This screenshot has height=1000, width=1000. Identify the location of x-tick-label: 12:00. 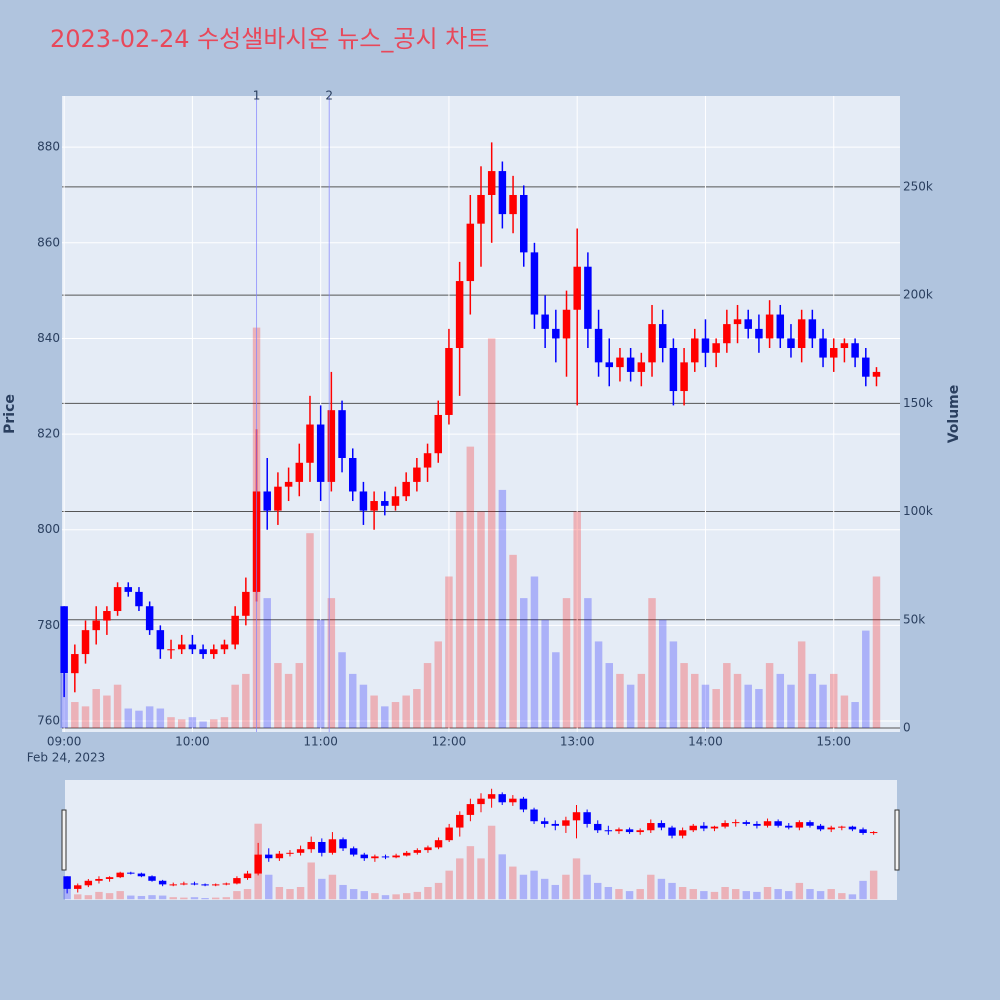
(449, 742).